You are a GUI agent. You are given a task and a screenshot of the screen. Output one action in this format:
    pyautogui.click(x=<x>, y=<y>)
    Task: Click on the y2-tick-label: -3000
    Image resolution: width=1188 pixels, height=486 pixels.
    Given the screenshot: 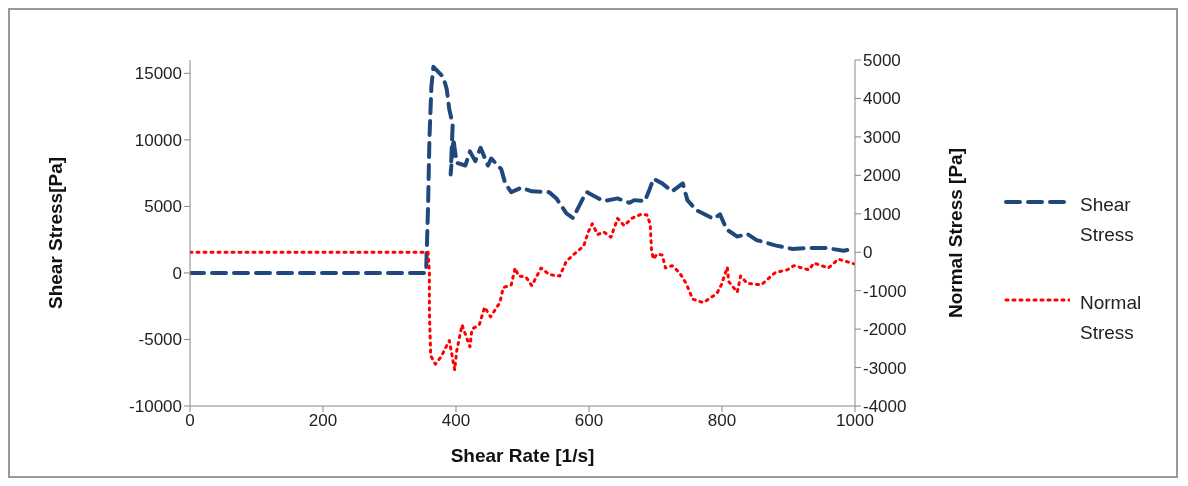 What is the action you would take?
    pyautogui.click(x=885, y=368)
    